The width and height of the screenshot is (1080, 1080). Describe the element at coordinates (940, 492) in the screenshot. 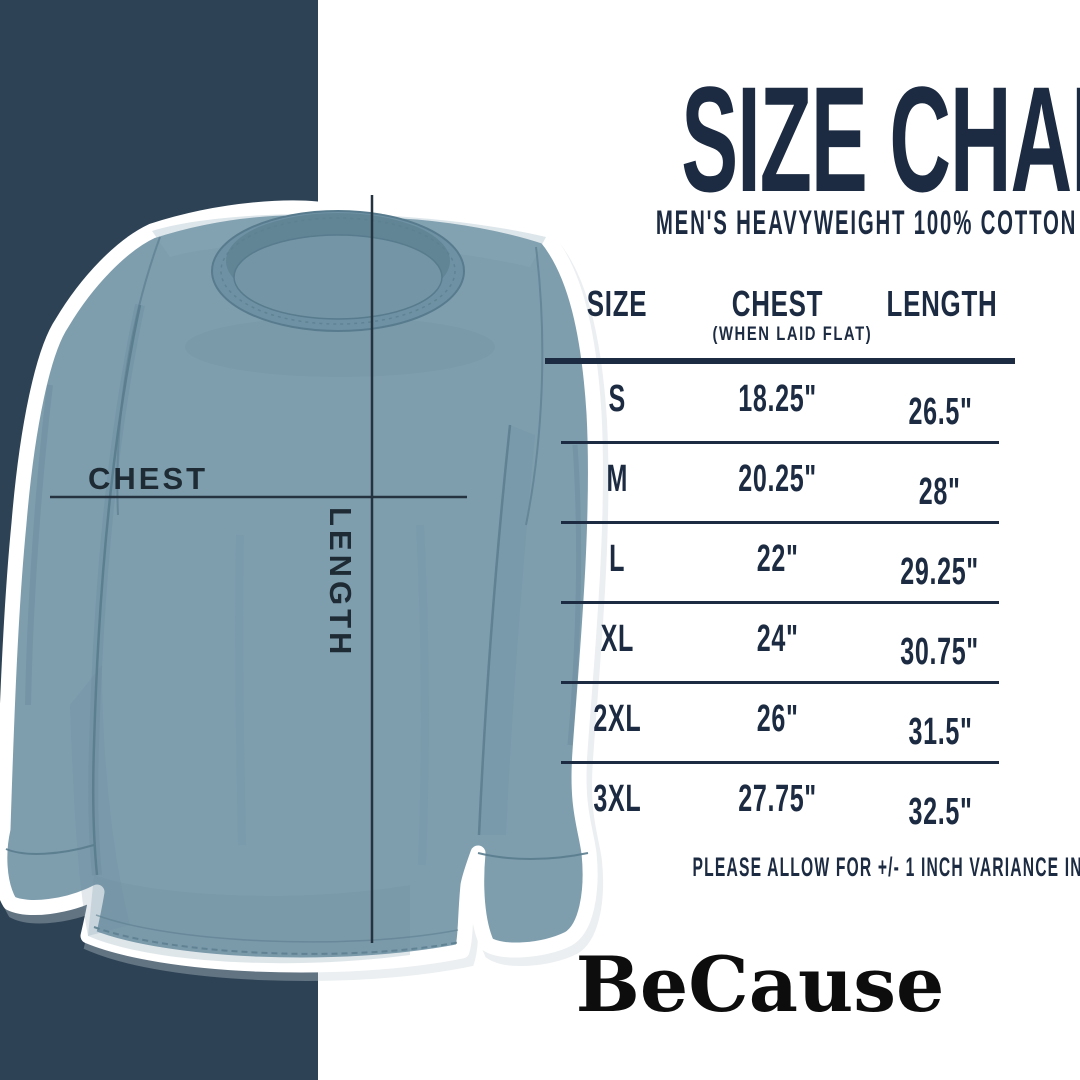

I see `length-cell: 28"` at that location.